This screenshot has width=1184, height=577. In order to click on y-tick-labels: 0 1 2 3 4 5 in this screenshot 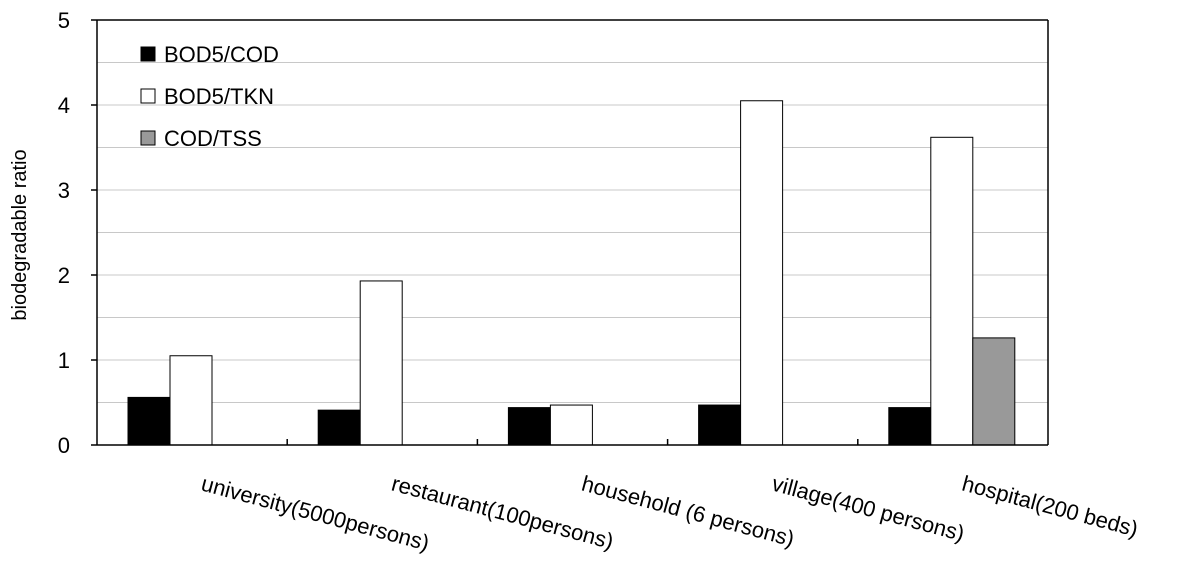, I will do `click(64, 233)`.